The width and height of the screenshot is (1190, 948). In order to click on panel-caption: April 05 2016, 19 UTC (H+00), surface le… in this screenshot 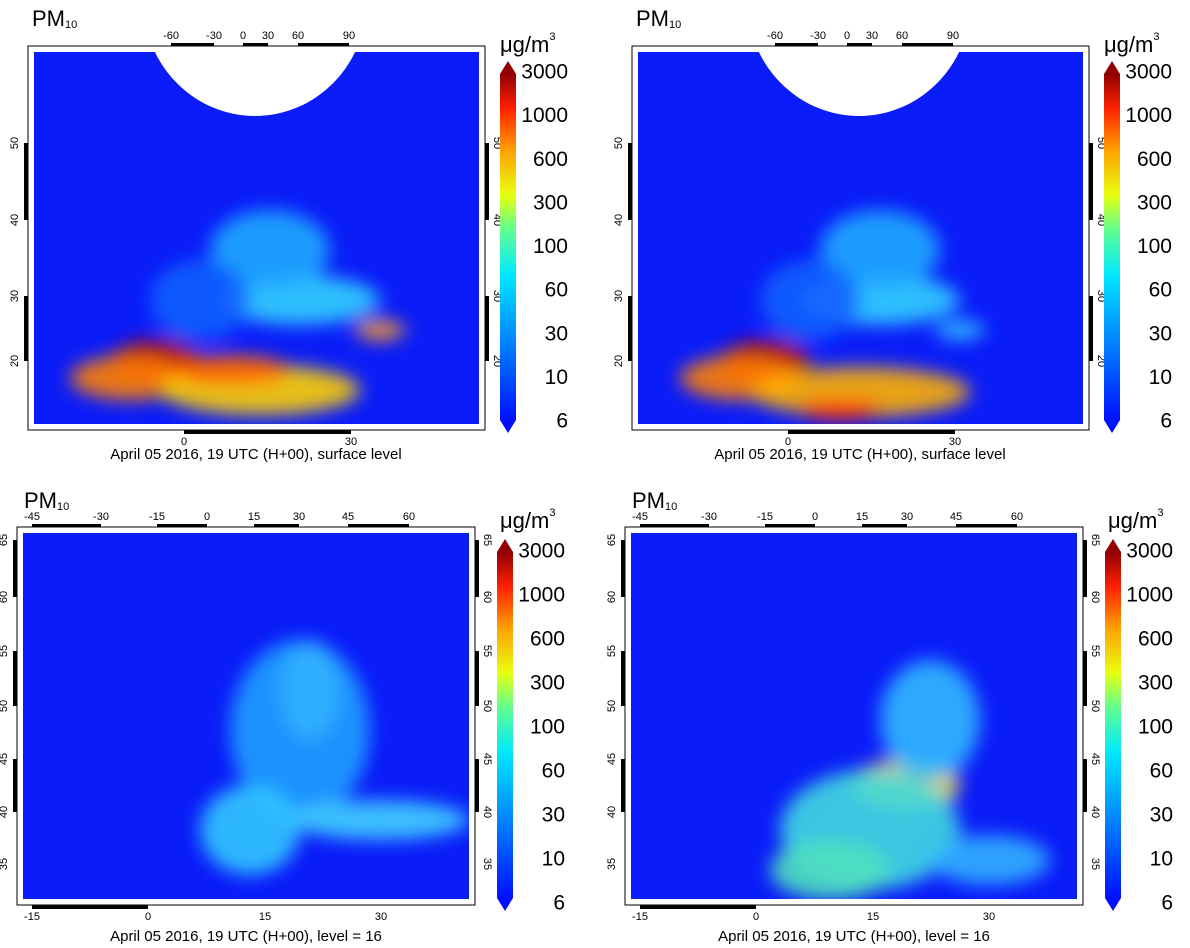, I will do `click(255, 454)`.